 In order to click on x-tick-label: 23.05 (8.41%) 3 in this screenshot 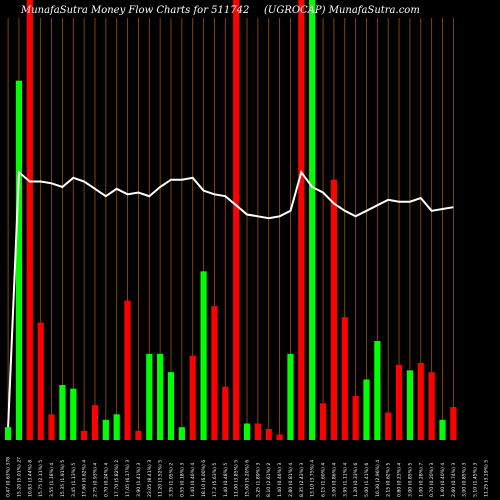, I will do `click(150, 478)`.